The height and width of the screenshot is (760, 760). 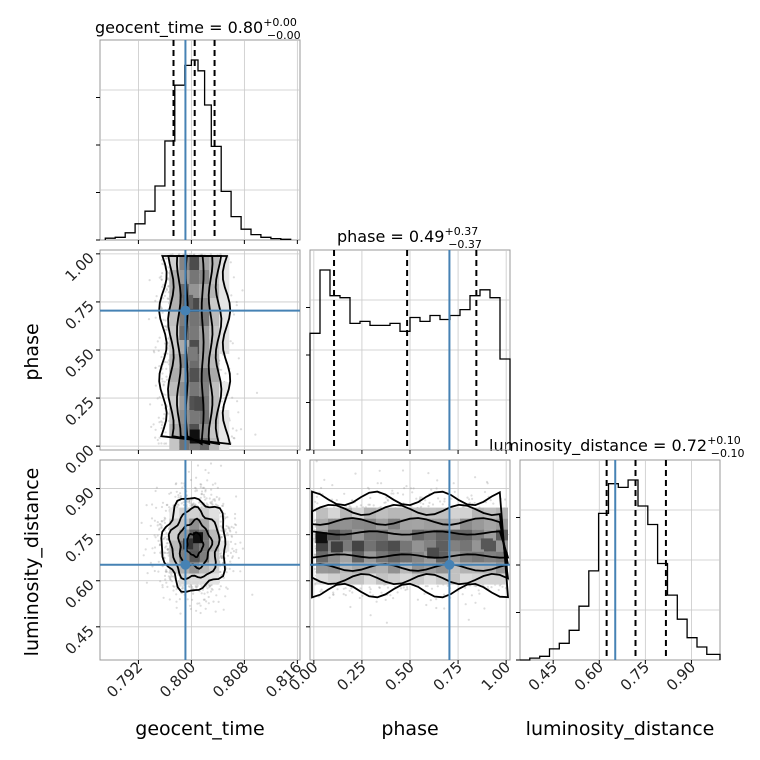 What do you see at coordinates (409, 729) in the screenshot?
I see `xlabel-phase: phase` at bounding box center [409, 729].